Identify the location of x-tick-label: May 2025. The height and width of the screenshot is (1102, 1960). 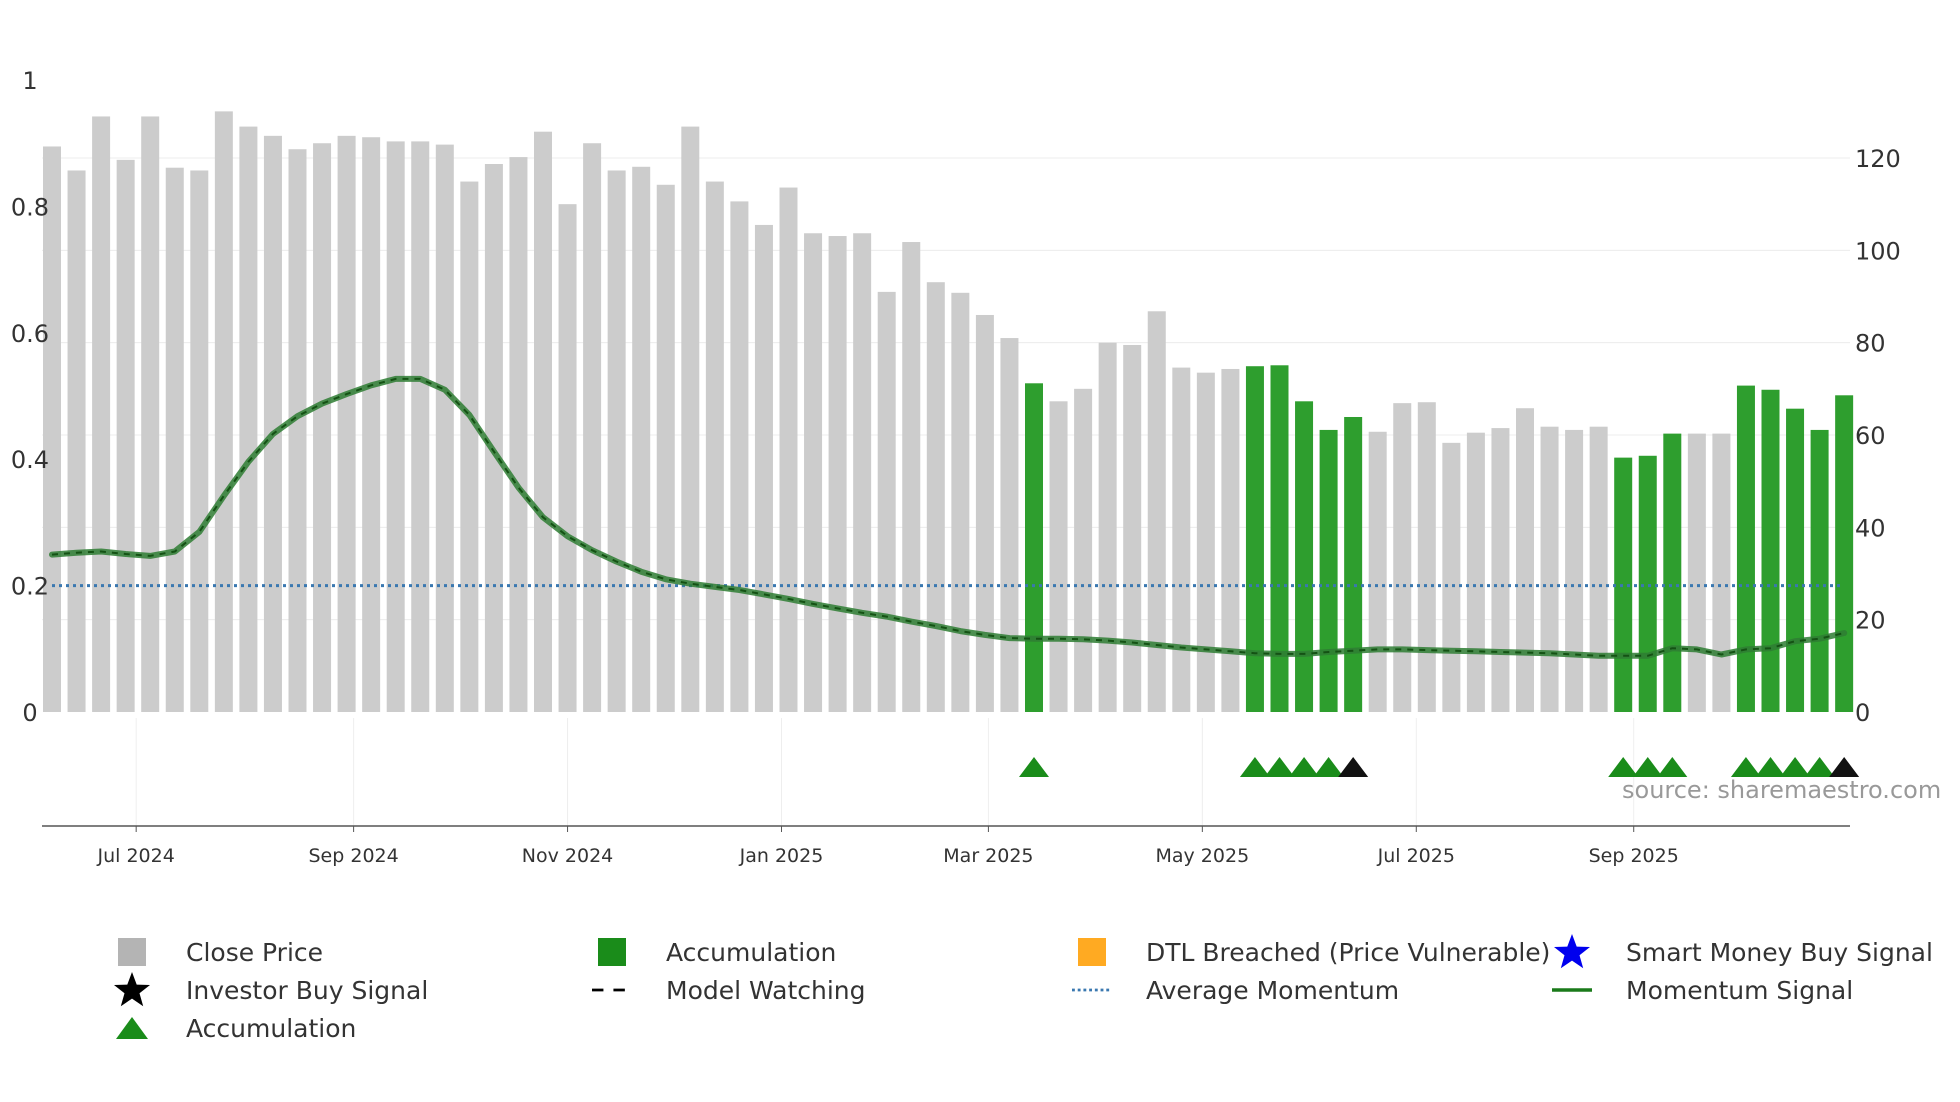
(1202, 856).